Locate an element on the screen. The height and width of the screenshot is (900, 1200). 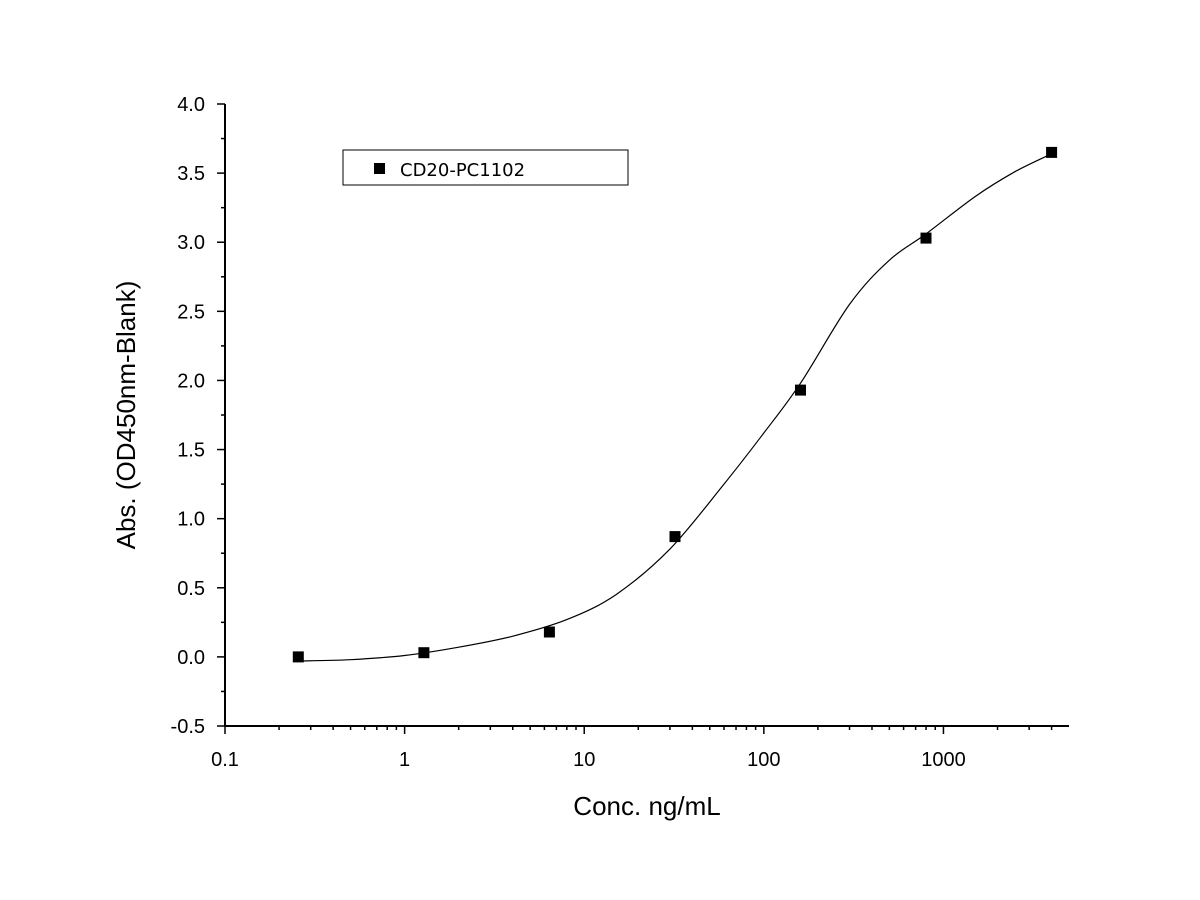
legend-marker-square-icon is located at coordinates (379, 168).